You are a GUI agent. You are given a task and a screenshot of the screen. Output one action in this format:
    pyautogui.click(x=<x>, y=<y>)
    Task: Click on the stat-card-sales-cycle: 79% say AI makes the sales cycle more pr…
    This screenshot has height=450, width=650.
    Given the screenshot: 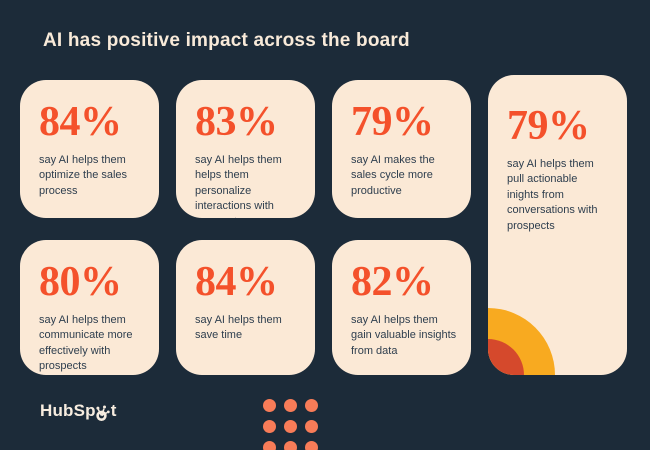 What is the action you would take?
    pyautogui.click(x=401, y=149)
    